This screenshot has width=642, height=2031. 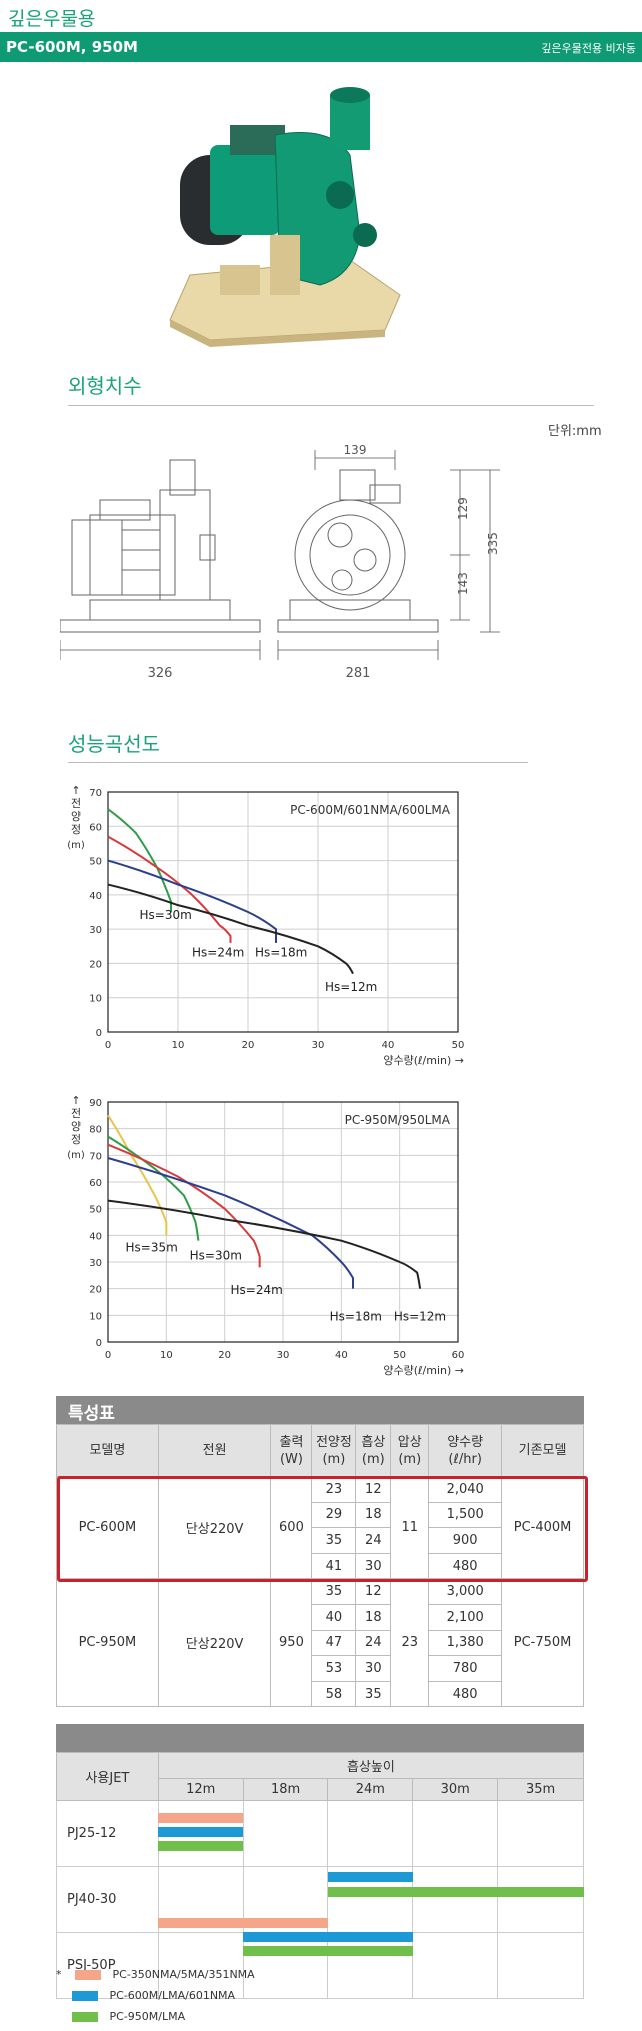 What do you see at coordinates (423, 1370) in the screenshot?
I see `x-axis-label: 양수량(ℓ/min) →` at bounding box center [423, 1370].